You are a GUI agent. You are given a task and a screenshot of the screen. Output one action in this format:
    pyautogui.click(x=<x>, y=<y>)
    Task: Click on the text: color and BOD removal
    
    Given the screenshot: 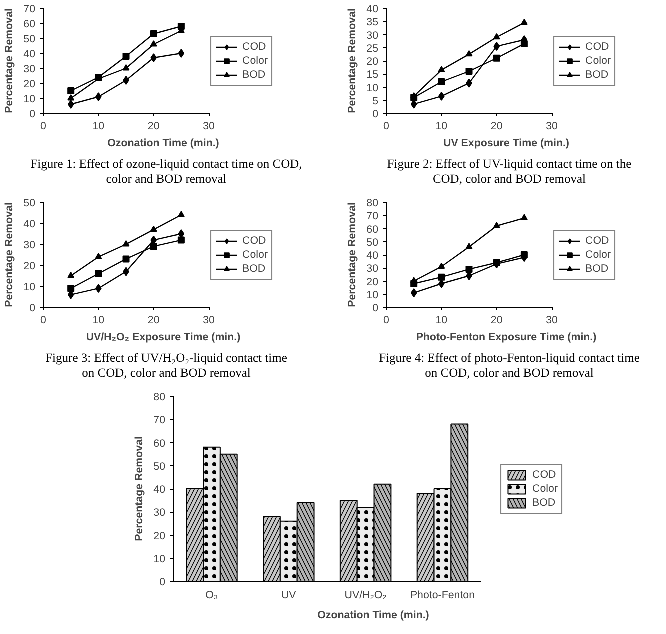 What is the action you would take?
    pyautogui.click(x=166, y=179)
    